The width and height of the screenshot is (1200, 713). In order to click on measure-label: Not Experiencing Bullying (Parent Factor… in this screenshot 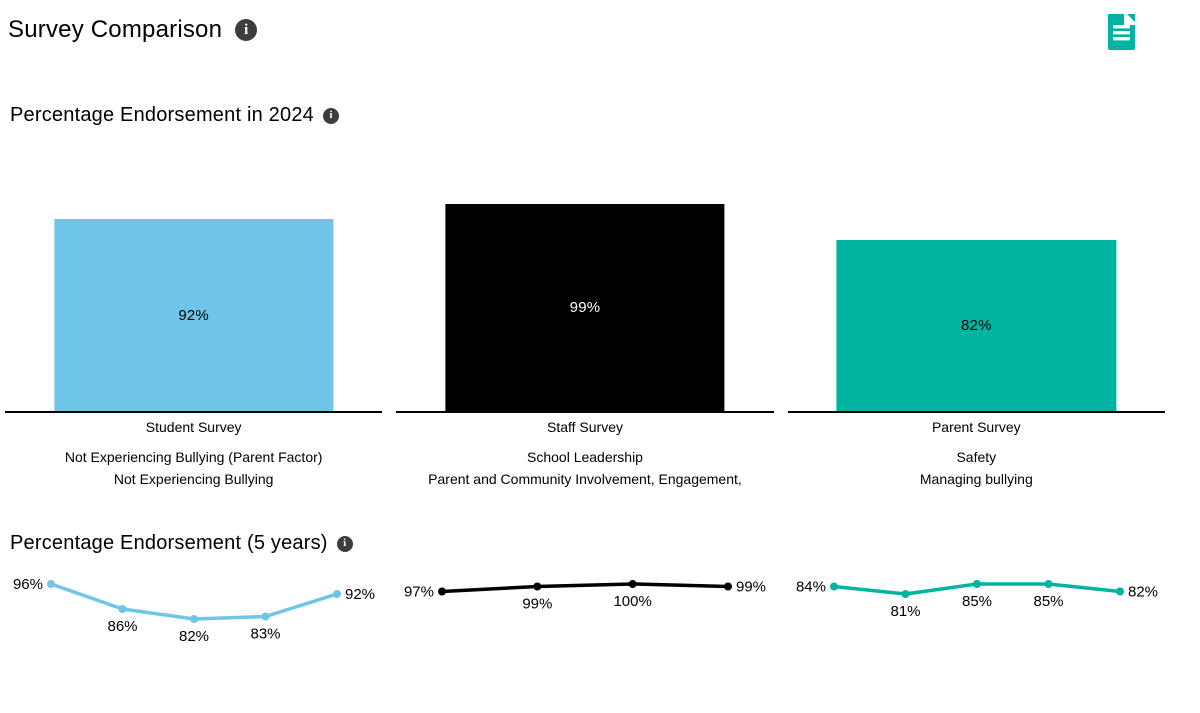, I will do `click(193, 457)`.